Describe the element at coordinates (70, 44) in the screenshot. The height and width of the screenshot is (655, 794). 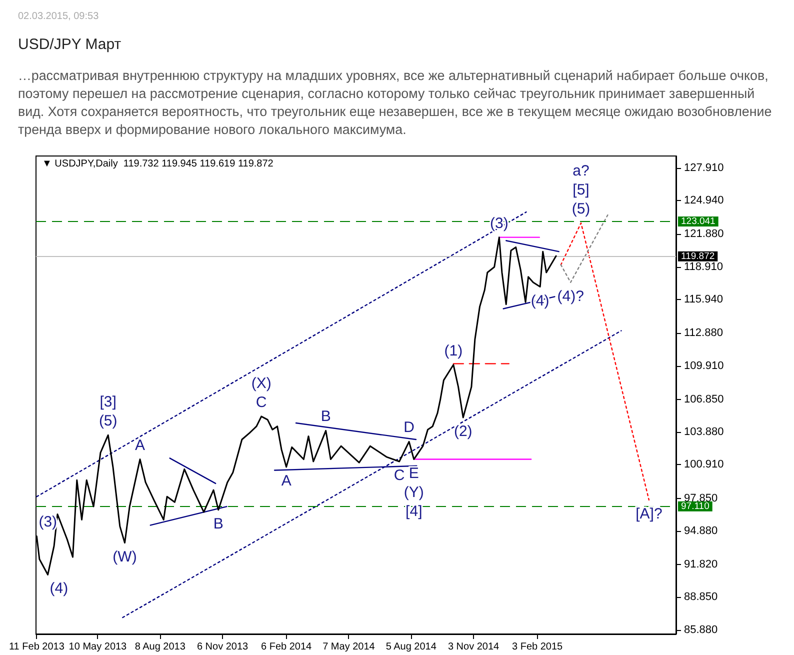
I see `chart-title: USD/JPY Март` at that location.